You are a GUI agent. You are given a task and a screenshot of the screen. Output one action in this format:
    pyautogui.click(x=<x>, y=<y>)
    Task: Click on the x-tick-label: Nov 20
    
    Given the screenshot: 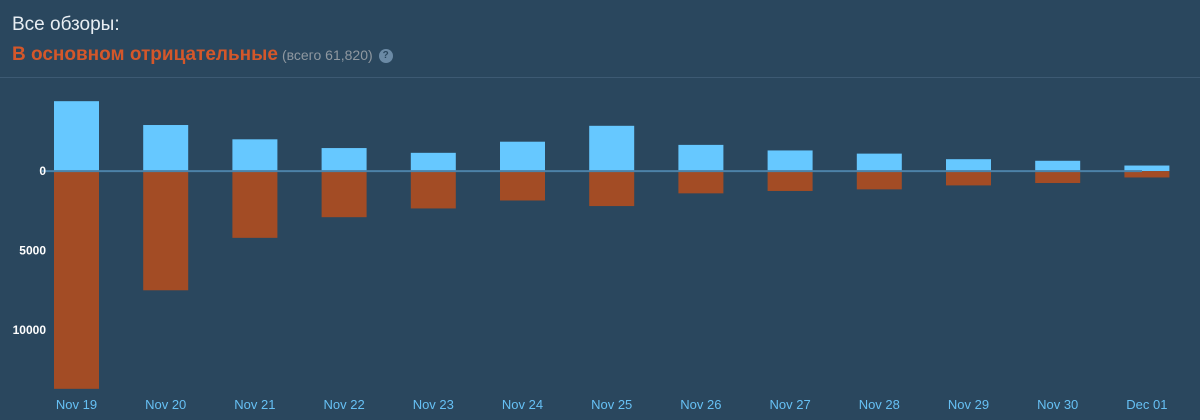 What is the action you would take?
    pyautogui.click(x=165, y=404)
    